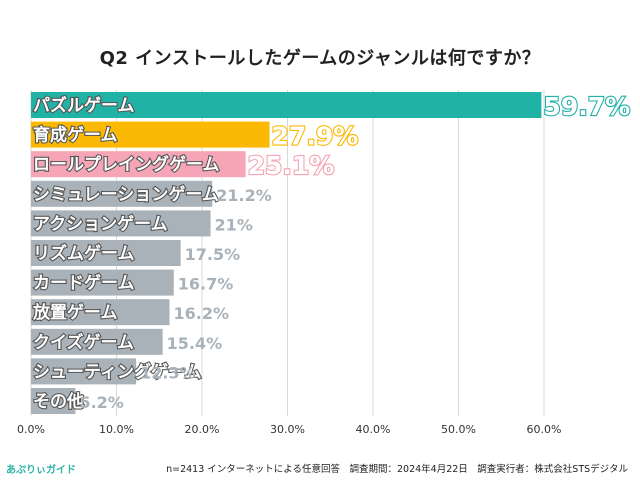 This screenshot has height=480, width=640. Describe the element at coordinates (75, 135) in the screenshot. I see `bar-category-label: 育成ゲーム` at that location.